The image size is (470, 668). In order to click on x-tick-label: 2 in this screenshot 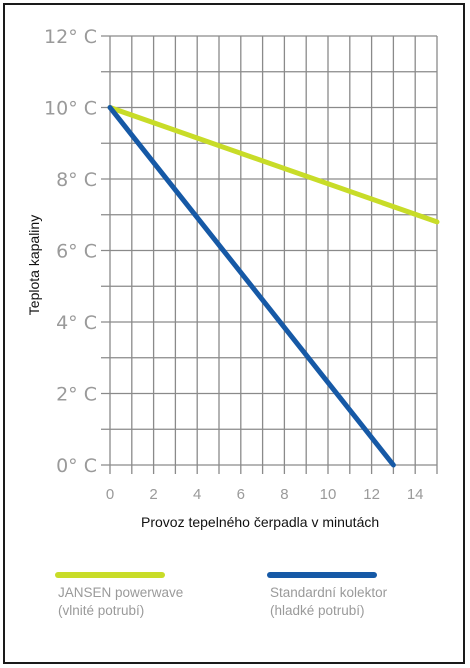, I will do `click(153, 494)`.